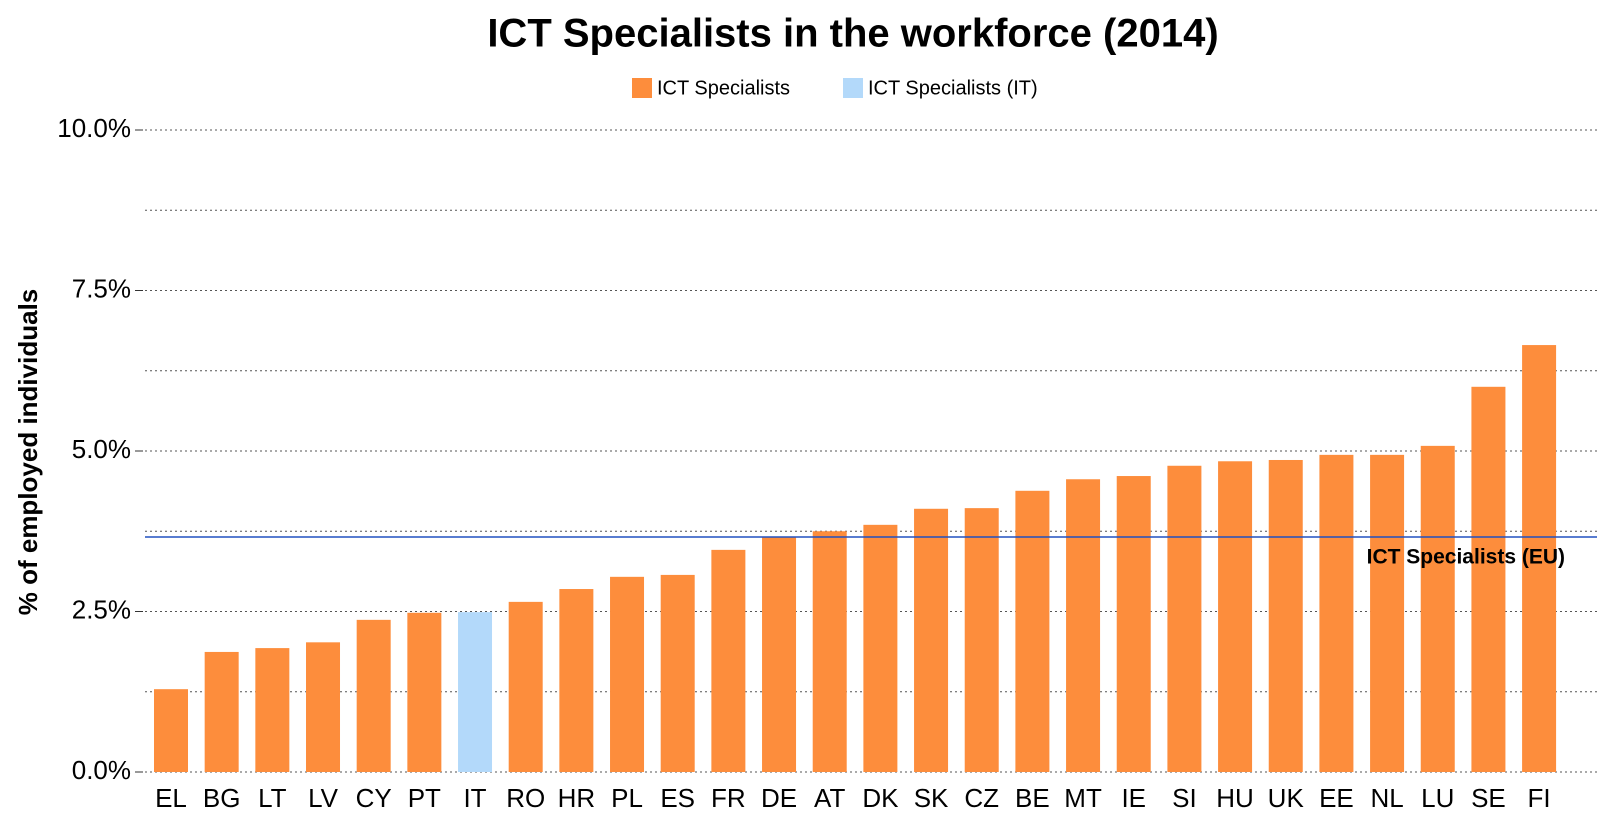 This screenshot has width=1597, height=820. Describe the element at coordinates (1286, 798) in the screenshot. I see `x-tick-label: UK` at that location.